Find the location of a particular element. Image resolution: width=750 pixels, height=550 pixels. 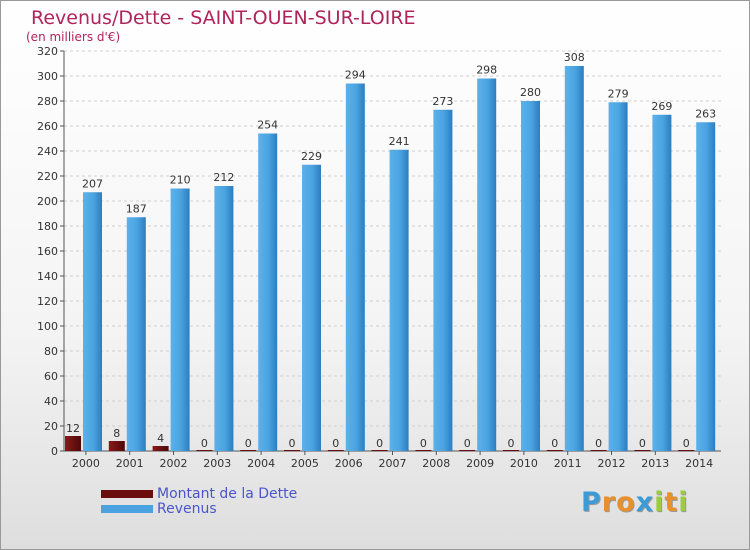

brand-logo: Proxiti is located at coordinates (635, 502).